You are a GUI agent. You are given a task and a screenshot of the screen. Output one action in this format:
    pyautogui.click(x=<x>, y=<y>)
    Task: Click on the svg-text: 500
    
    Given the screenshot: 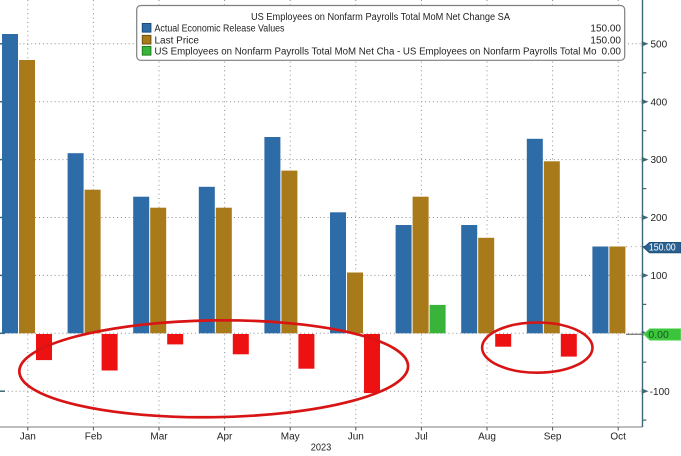 What is the action you would take?
    pyautogui.click(x=659, y=44)
    